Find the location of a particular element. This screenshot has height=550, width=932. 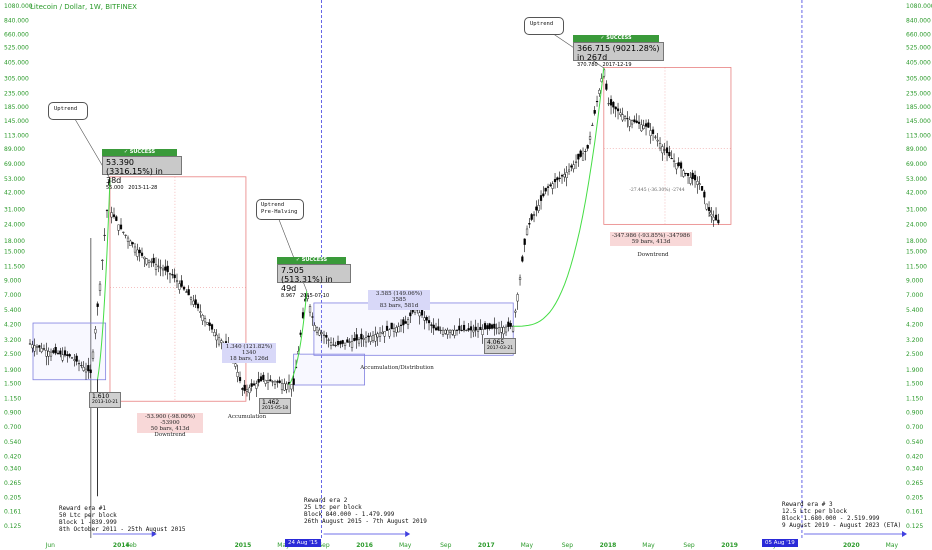

success-2-sub: 8.967 2015-07-10 is located at coordinates (305, 296).